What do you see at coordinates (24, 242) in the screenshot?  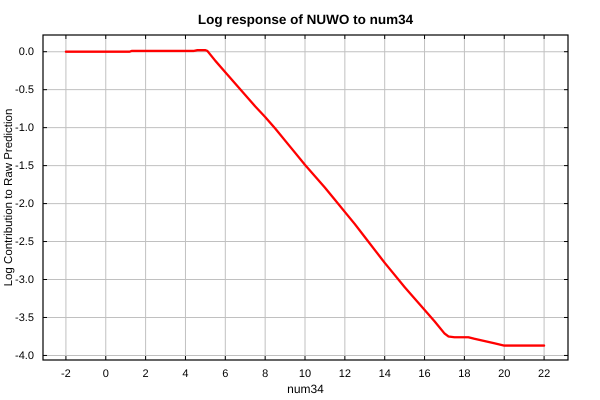 I see `y-tick-label: -2.5` at bounding box center [24, 242].